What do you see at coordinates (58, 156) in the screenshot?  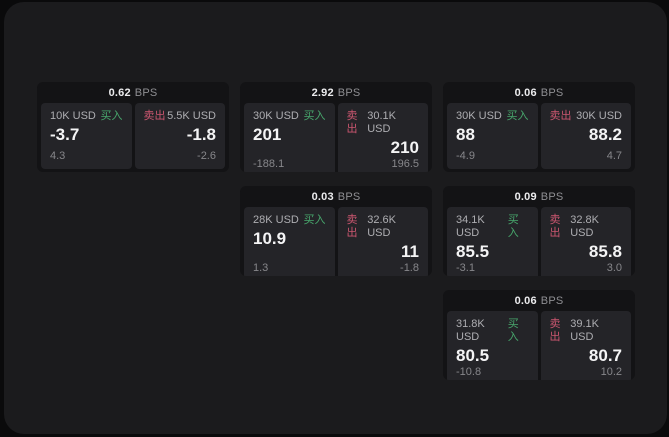 I see `buy-delta: 4.3` at bounding box center [58, 156].